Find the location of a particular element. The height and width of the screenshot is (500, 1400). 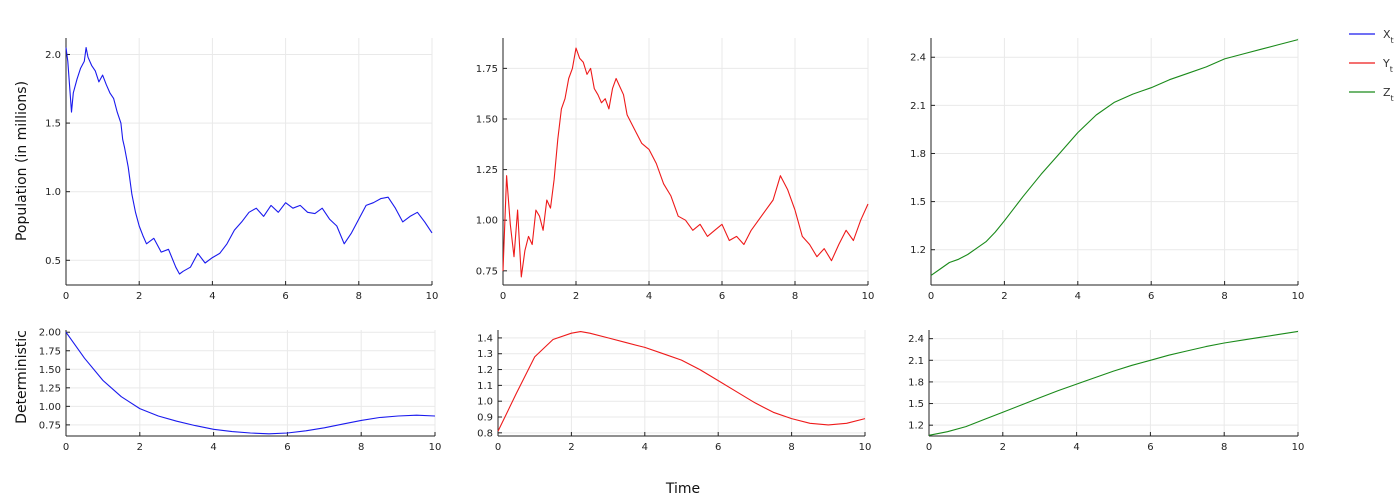

panel-deterministic-x: 0 2 4 6 8 10 0.75 1.00 1.25 1.50 1.75 2.00 is located at coordinates (240, 390).